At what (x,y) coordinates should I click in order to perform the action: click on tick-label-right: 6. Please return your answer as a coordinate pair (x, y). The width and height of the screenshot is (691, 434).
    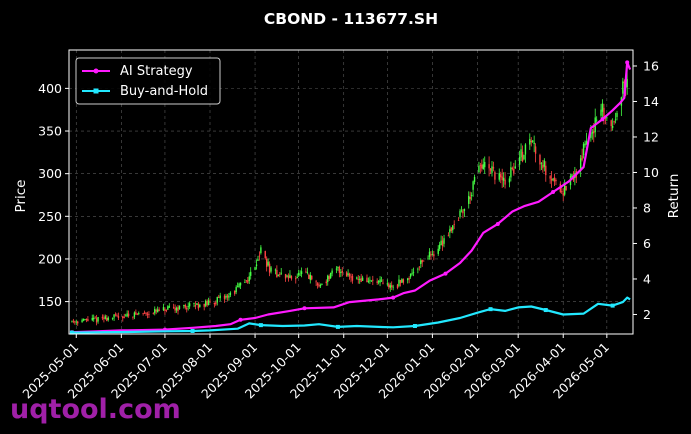
    Looking at the image, I should click on (647, 243).